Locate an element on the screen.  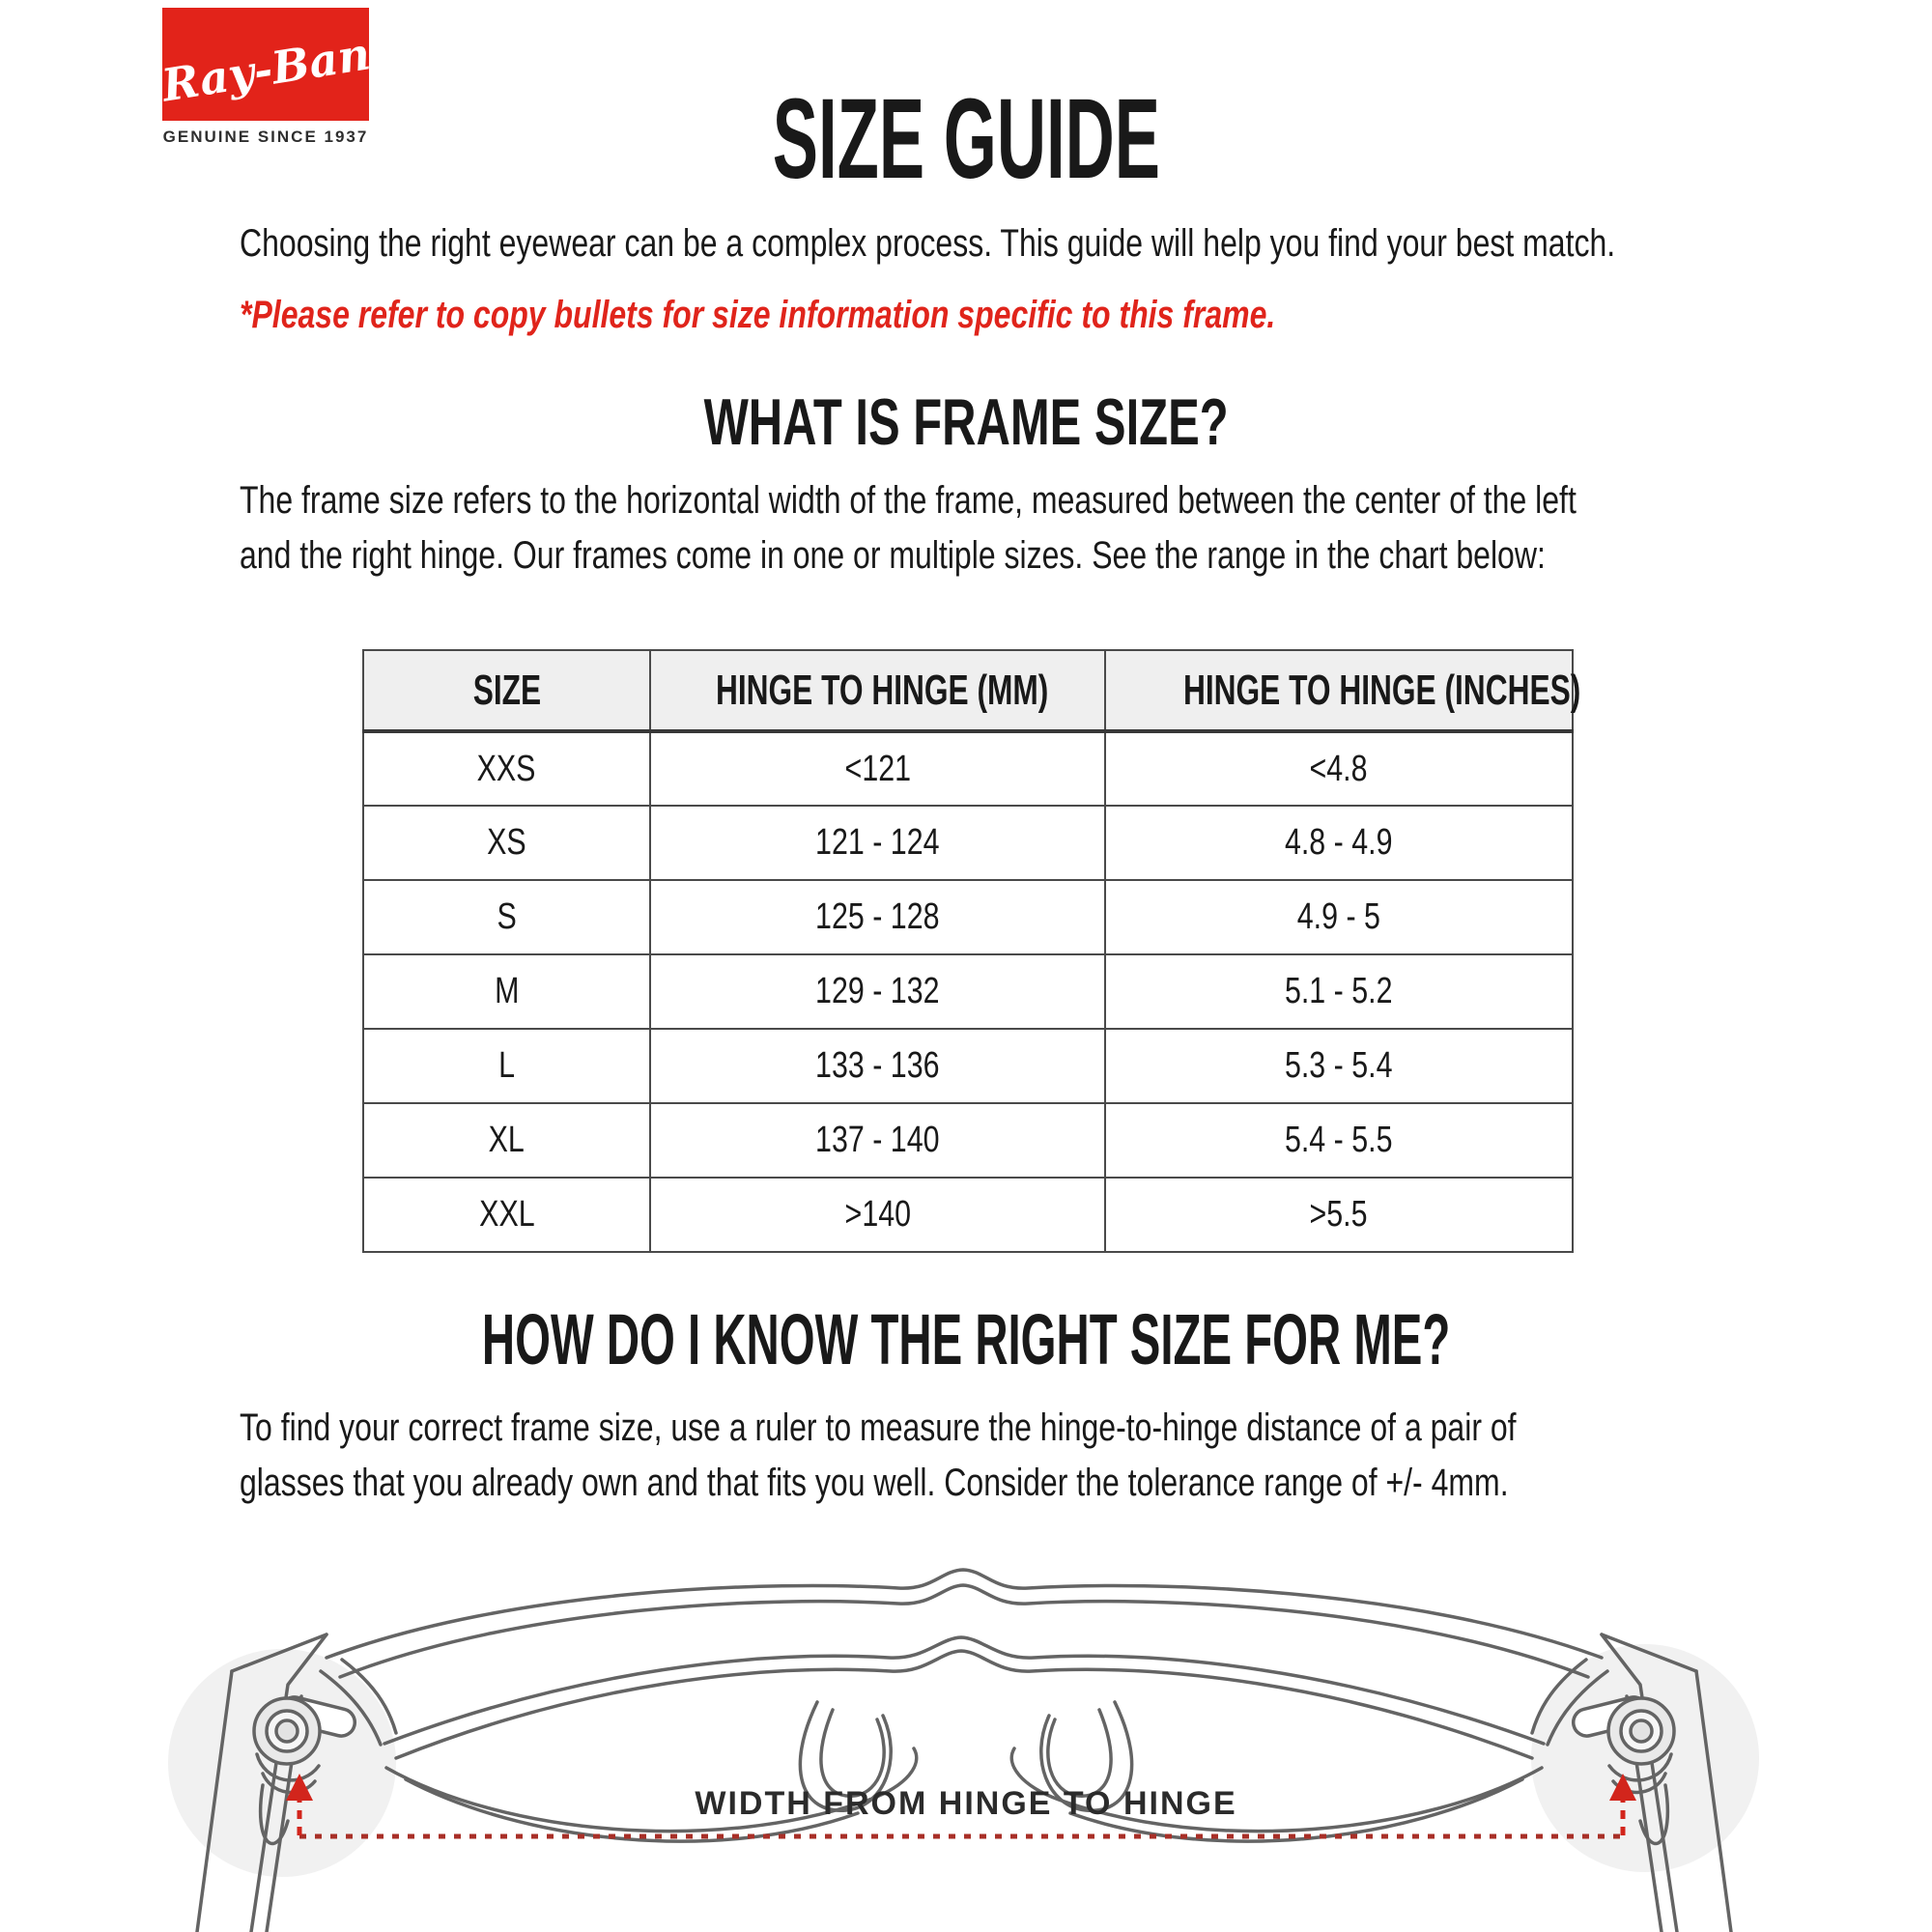
page-title-text: SIZE GUIDE is located at coordinates (966, 139).